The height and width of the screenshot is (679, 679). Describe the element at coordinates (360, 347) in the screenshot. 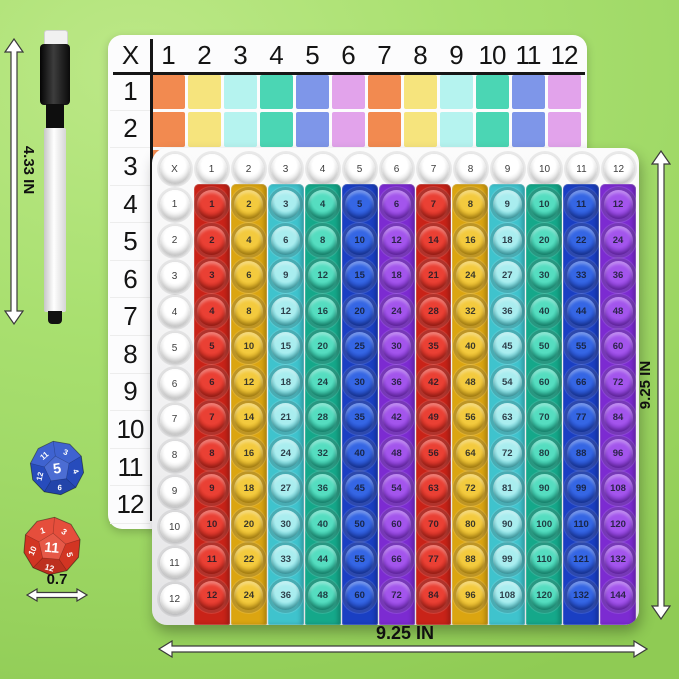

I see `popit-bubble: 25` at that location.